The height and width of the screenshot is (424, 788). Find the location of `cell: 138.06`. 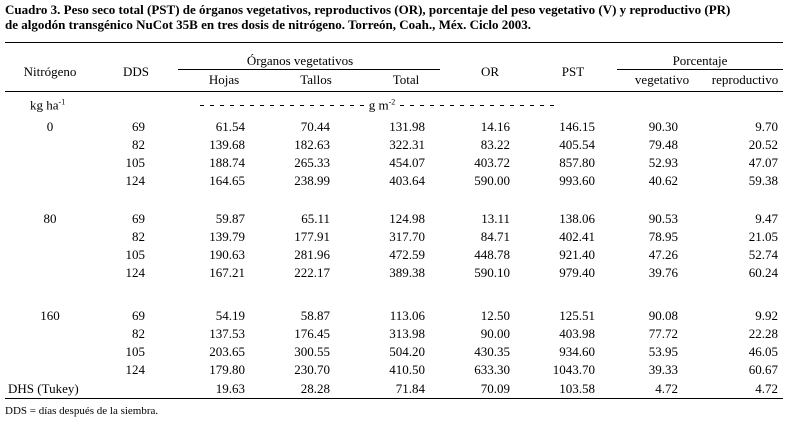

cell: 138.06 is located at coordinates (577, 218).